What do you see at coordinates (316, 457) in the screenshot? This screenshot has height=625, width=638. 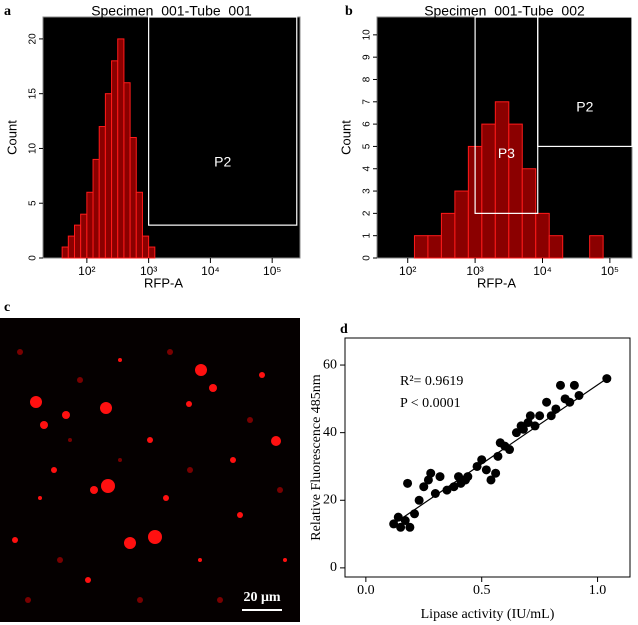 I see `y-axis-label: Relative Fluorescence 485nm` at bounding box center [316, 457].